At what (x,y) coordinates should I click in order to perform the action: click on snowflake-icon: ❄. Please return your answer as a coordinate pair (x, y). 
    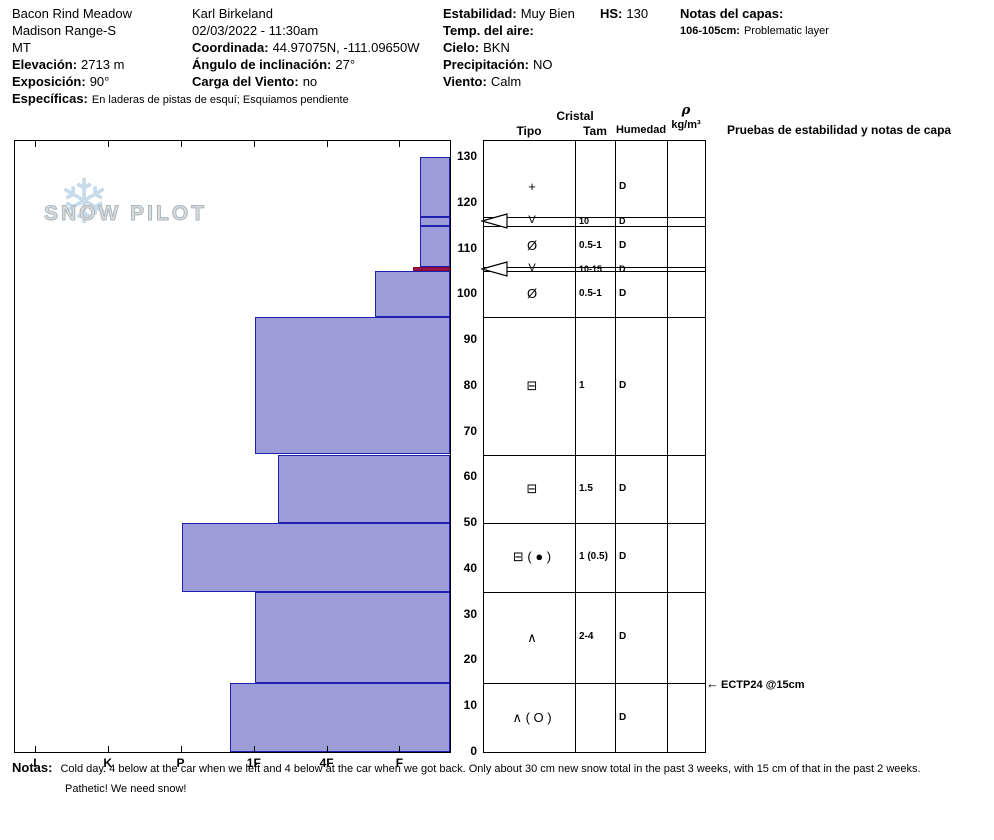
    Looking at the image, I should click on (84, 202).